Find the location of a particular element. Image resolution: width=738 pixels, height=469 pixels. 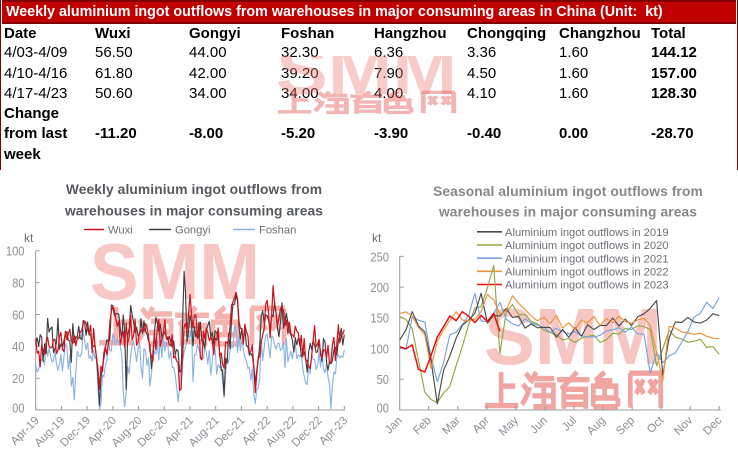

svg-text: Gongyi is located at coordinates (192, 231).